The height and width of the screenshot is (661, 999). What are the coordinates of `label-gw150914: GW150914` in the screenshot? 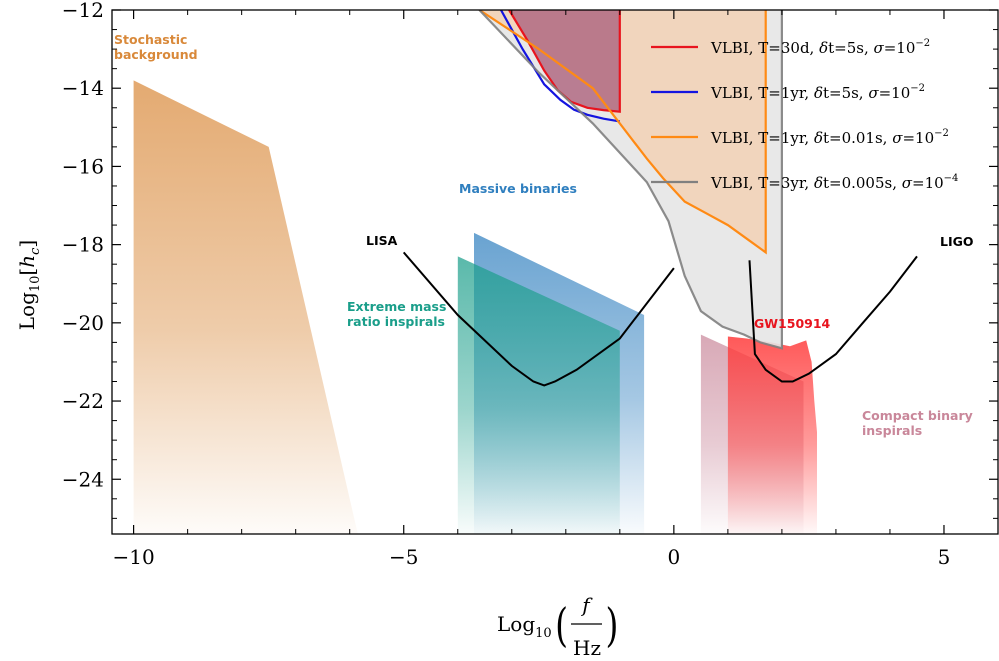 It's located at (792, 323).